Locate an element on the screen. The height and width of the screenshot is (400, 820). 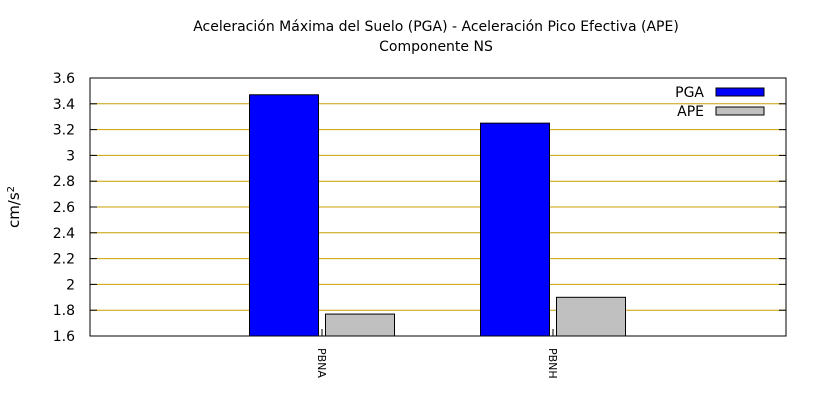
y-tick-label: 1.6 is located at coordinates (64, 337).